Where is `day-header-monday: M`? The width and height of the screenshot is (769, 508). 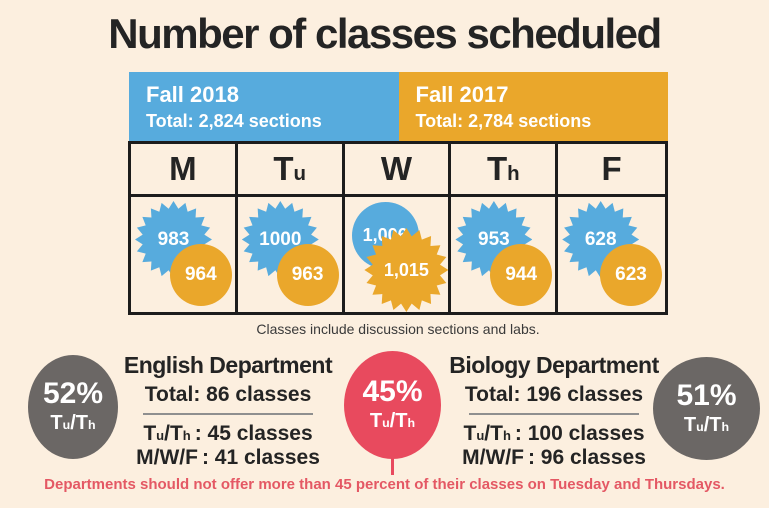 day-header-monday: M is located at coordinates (184, 170).